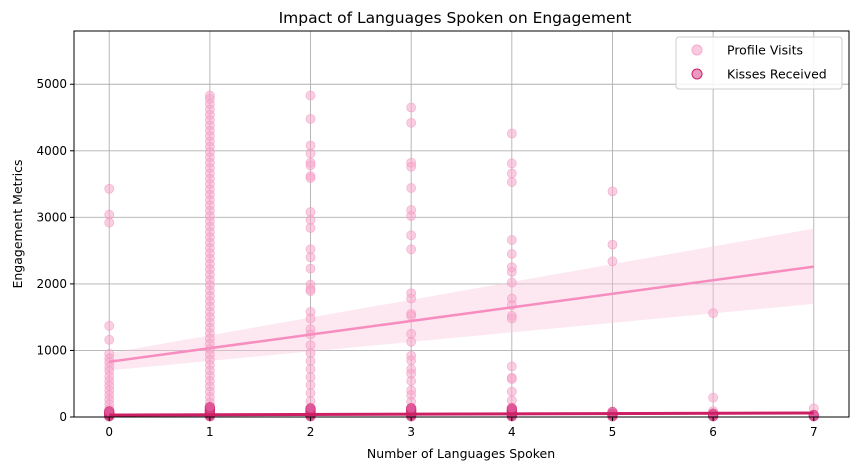 This screenshot has height=474, width=859. I want to click on legend-label-profile-visits: Profile Visits, so click(765, 50).